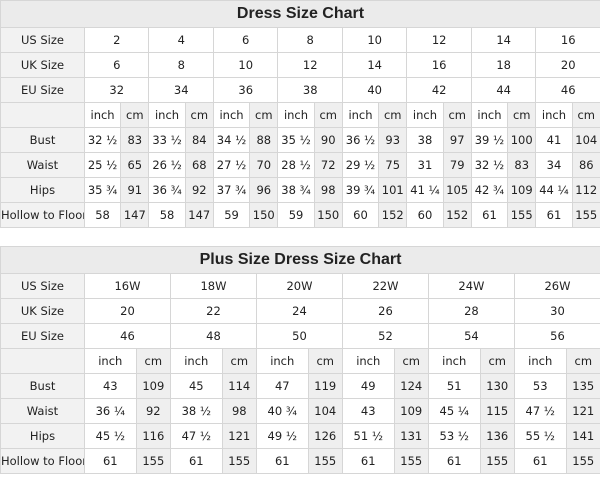 The height and width of the screenshot is (481, 600). I want to click on cm-cell: 101, so click(393, 190).